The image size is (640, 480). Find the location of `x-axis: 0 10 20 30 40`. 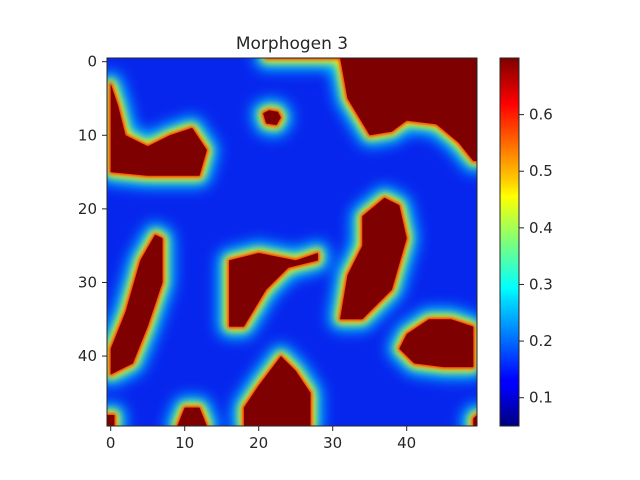

x-axis: 0 10 20 30 40 is located at coordinates (261, 439).